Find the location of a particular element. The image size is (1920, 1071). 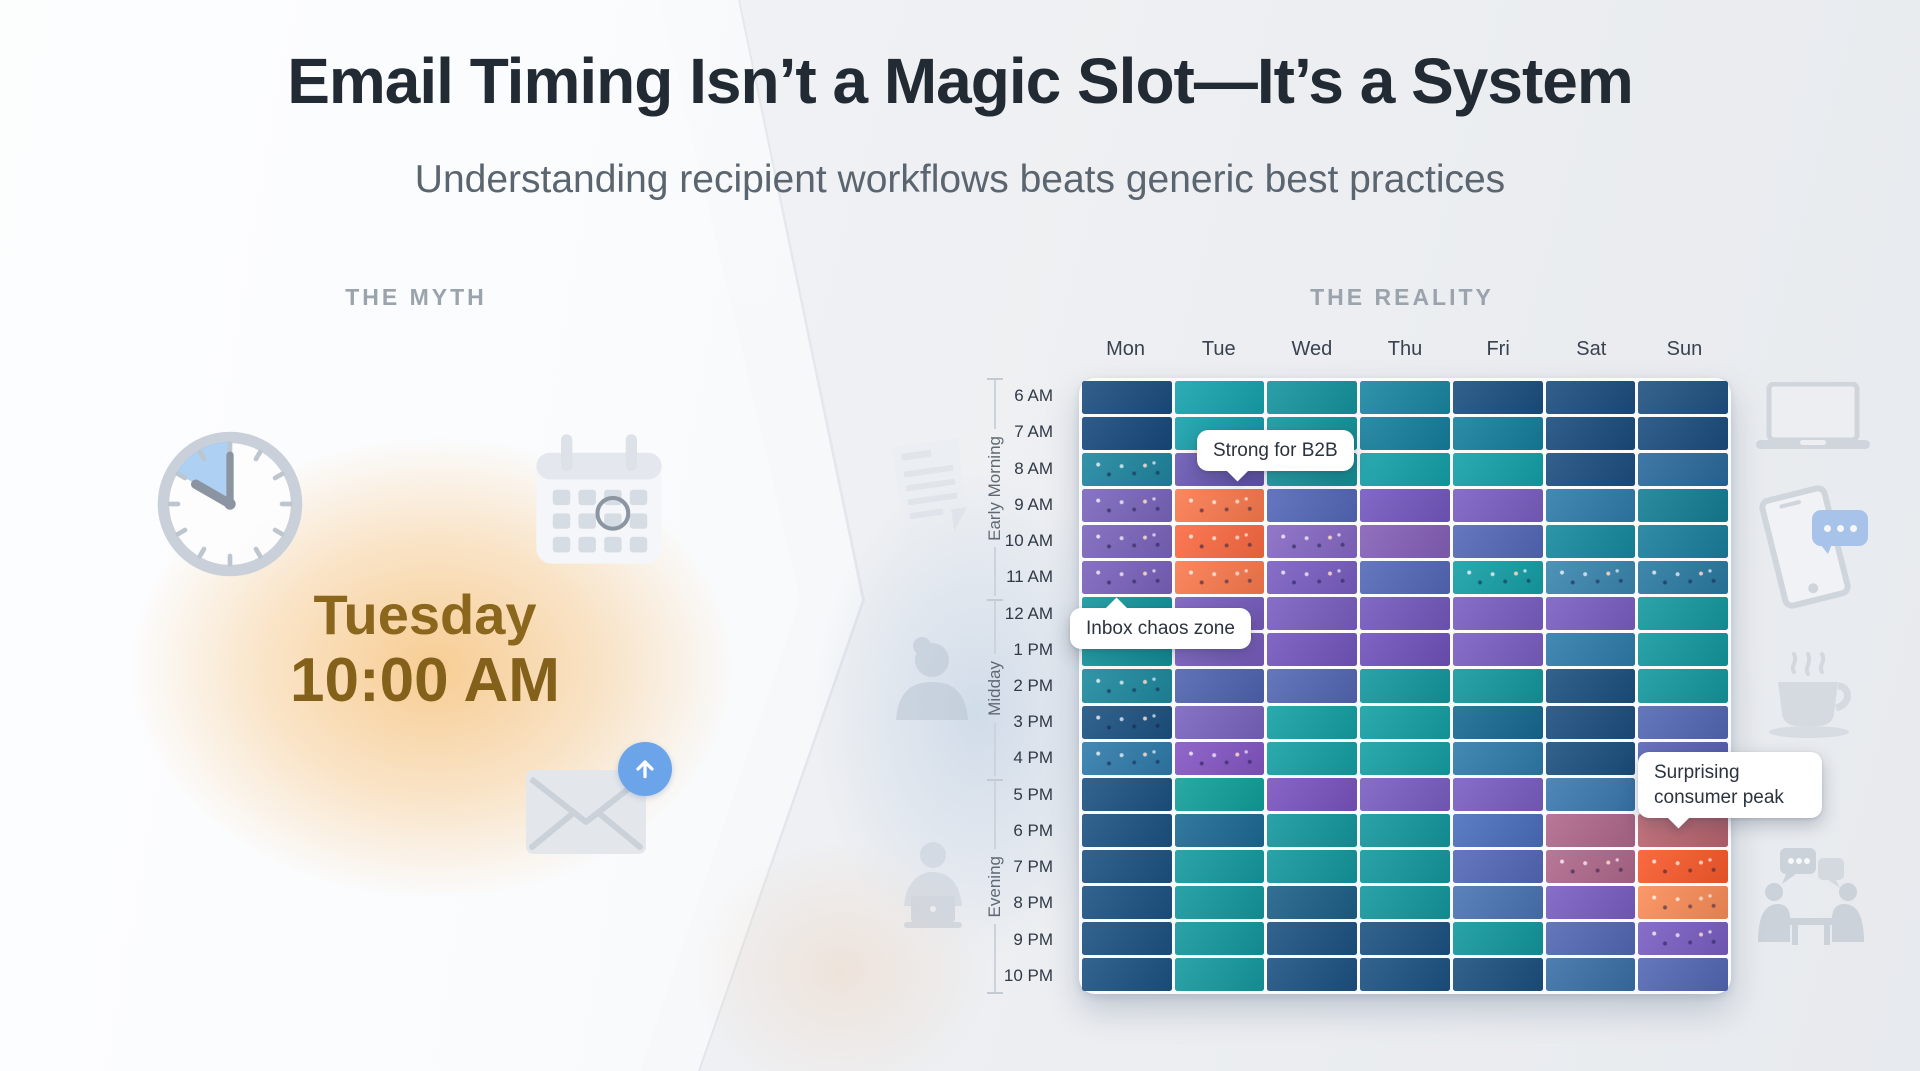

day-label: Tue is located at coordinates (1218, 348).